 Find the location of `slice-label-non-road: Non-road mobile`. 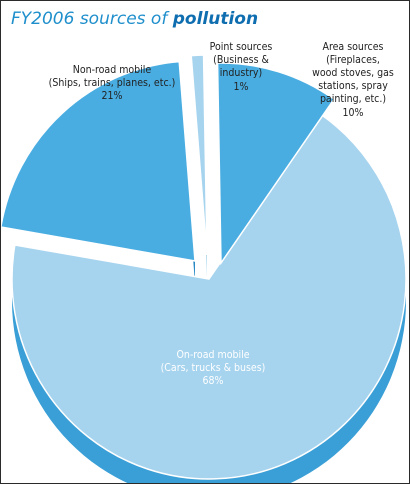

slice-label-non-road: Non-road mobile is located at coordinates (112, 70).